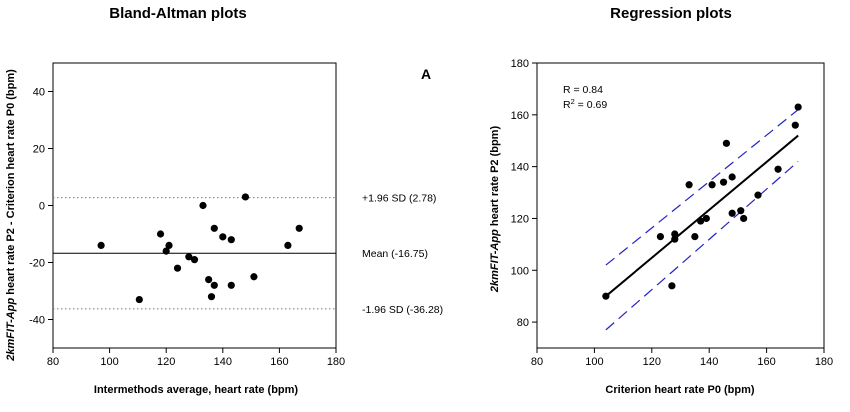 This screenshot has width=850, height=412. I want to click on regression-y-tick-label: 100, so click(520, 271).